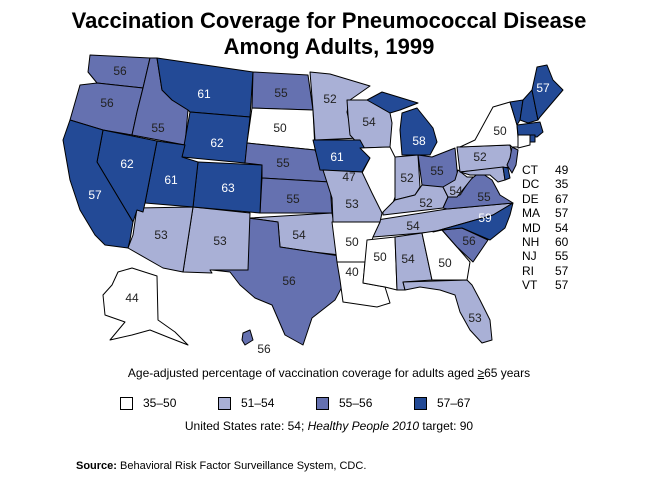  What do you see at coordinates (524, 141) in the screenshot?
I see `state-ct` at bounding box center [524, 141].